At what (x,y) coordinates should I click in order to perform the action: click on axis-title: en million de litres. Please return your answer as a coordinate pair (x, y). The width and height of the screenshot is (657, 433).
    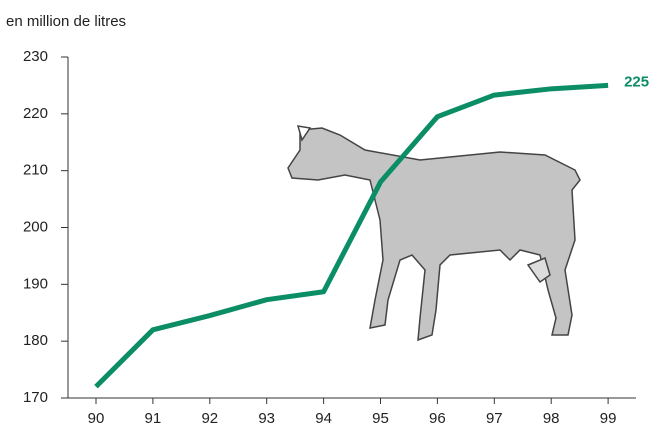
    Looking at the image, I should click on (66, 21).